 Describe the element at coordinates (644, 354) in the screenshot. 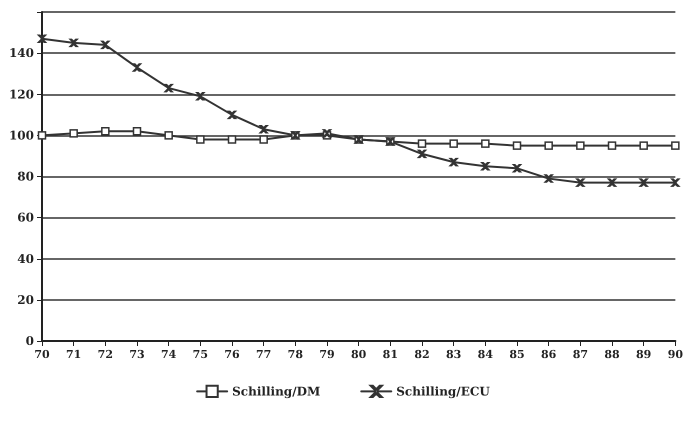

I see `x-tick-label: 89` at that location.